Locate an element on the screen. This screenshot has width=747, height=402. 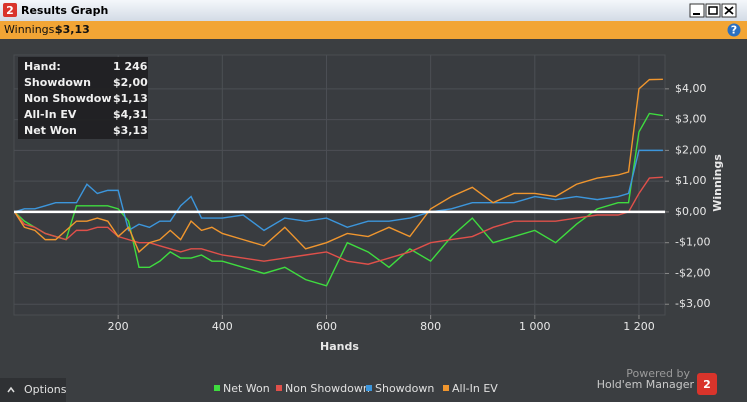
help-glyph: ? is located at coordinates (734, 30).